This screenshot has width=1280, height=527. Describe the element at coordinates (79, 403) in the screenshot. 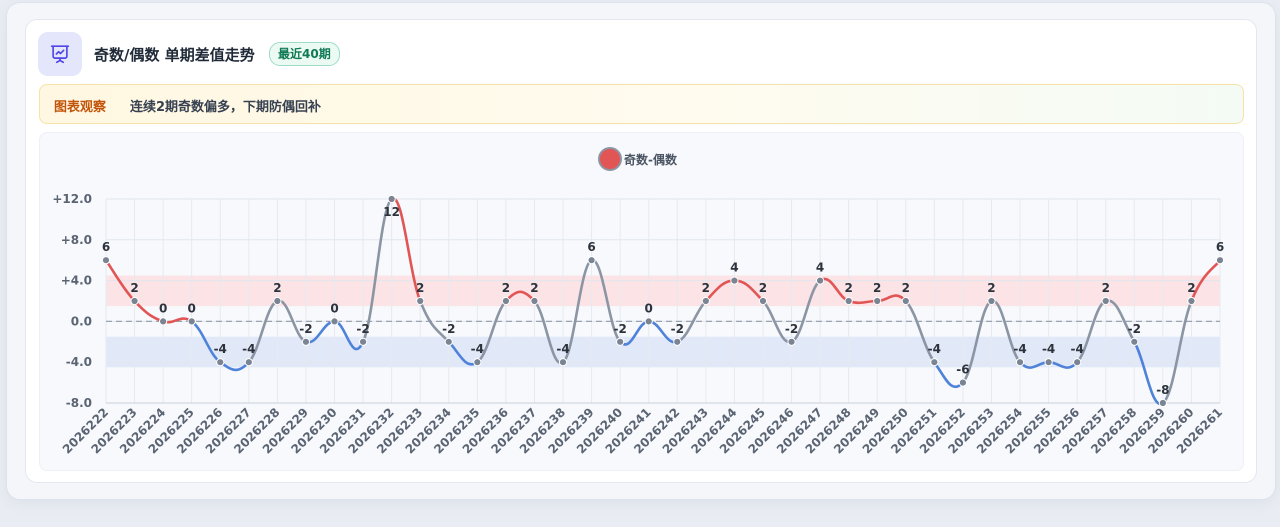

I see `y-tick-label: -8.0` at that location.